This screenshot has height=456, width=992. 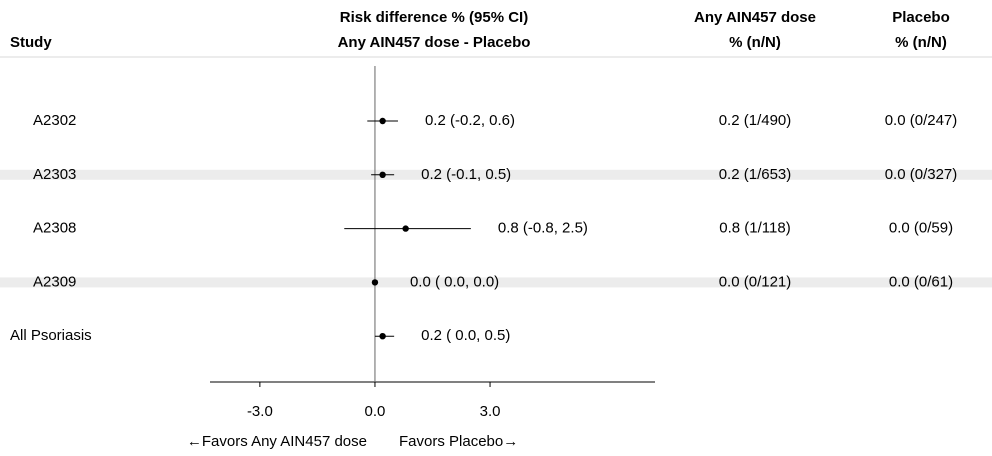 I want to click on placebo-subheader: % (n/N), so click(x=921, y=42).